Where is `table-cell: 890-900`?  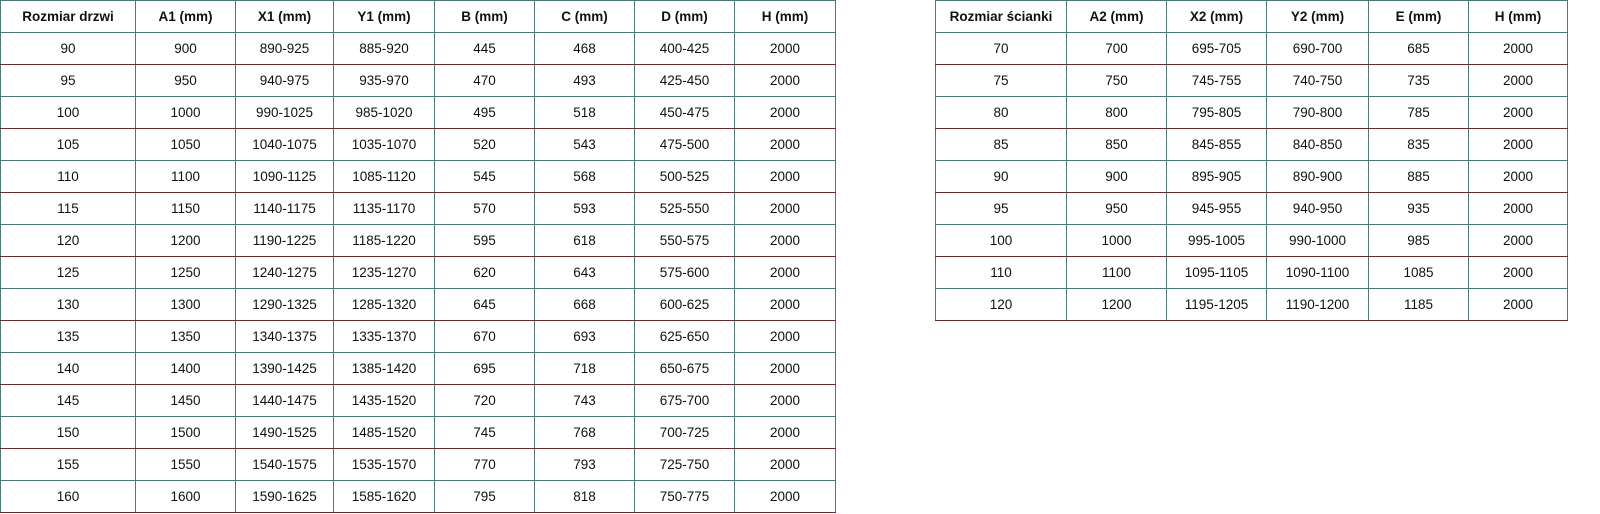
table-cell: 890-900 is located at coordinates (1317, 176).